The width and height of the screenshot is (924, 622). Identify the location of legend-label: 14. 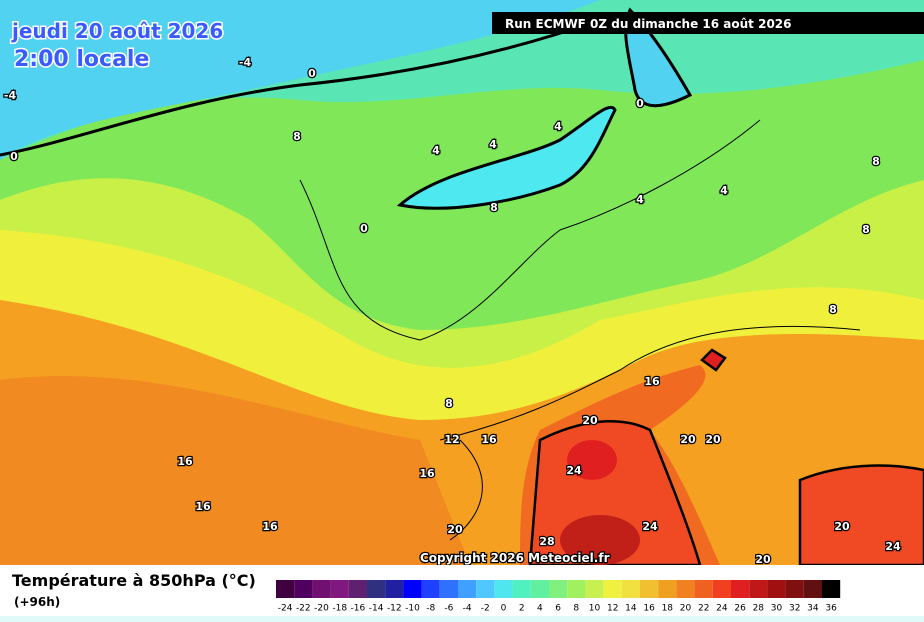
(631, 609).